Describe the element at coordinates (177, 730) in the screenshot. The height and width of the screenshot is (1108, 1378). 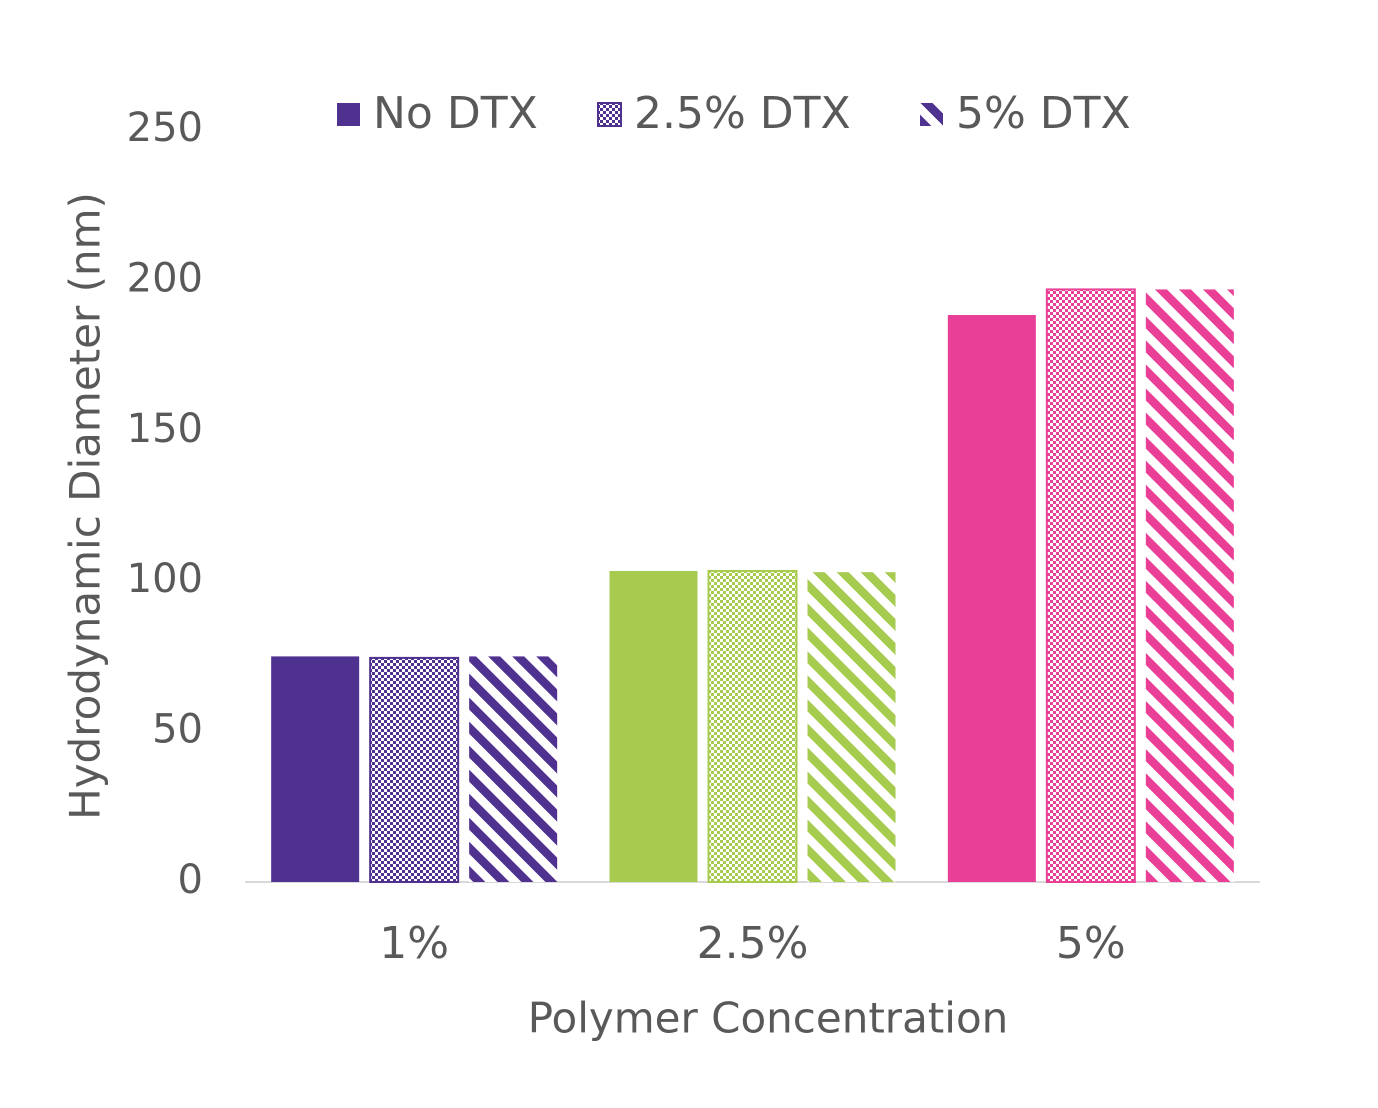
I see `y-tick-label: 50` at that location.